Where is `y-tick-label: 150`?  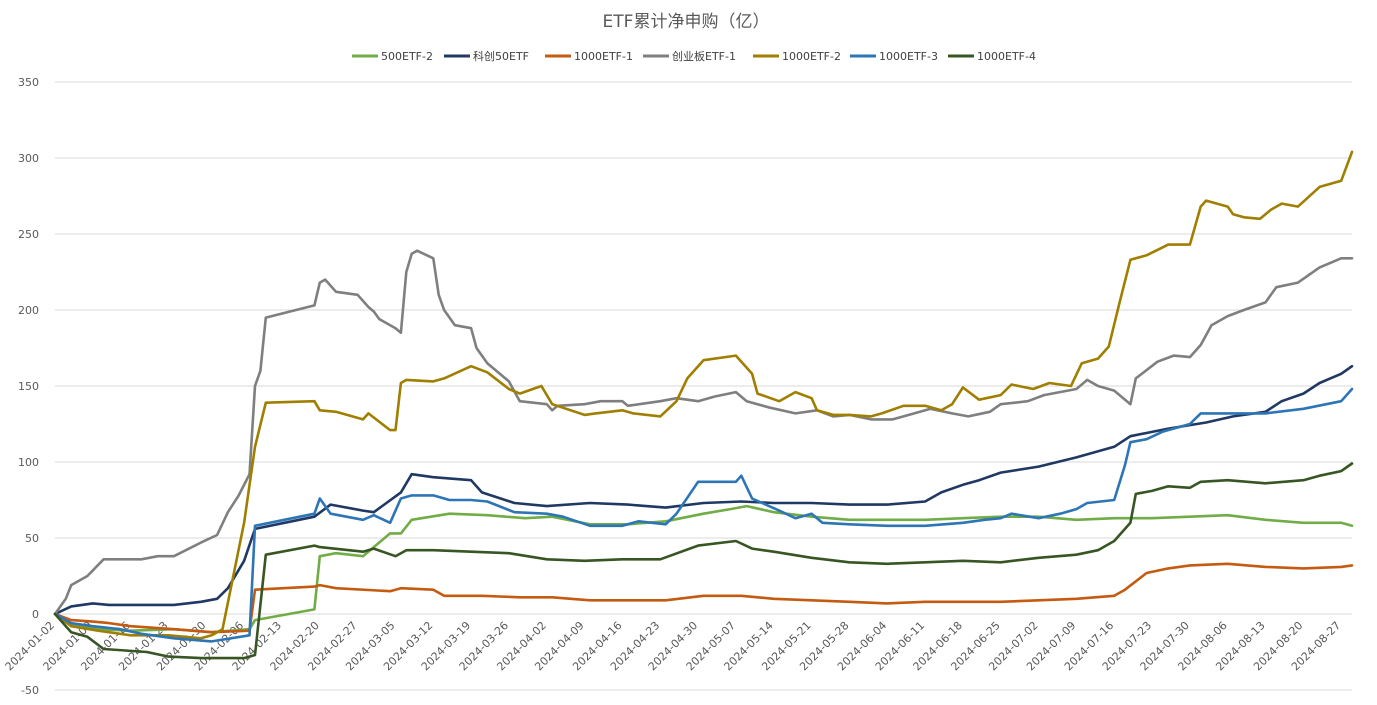
y-tick-label: 150 is located at coordinates (28, 386).